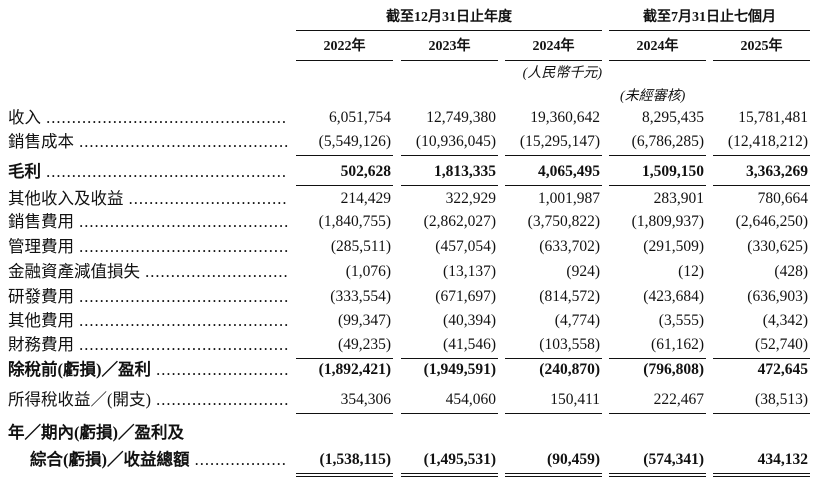 The width and height of the screenshot is (832, 486). What do you see at coordinates (785, 320) in the screenshot?
I see `cell-value: (4,342)` at bounding box center [785, 320].